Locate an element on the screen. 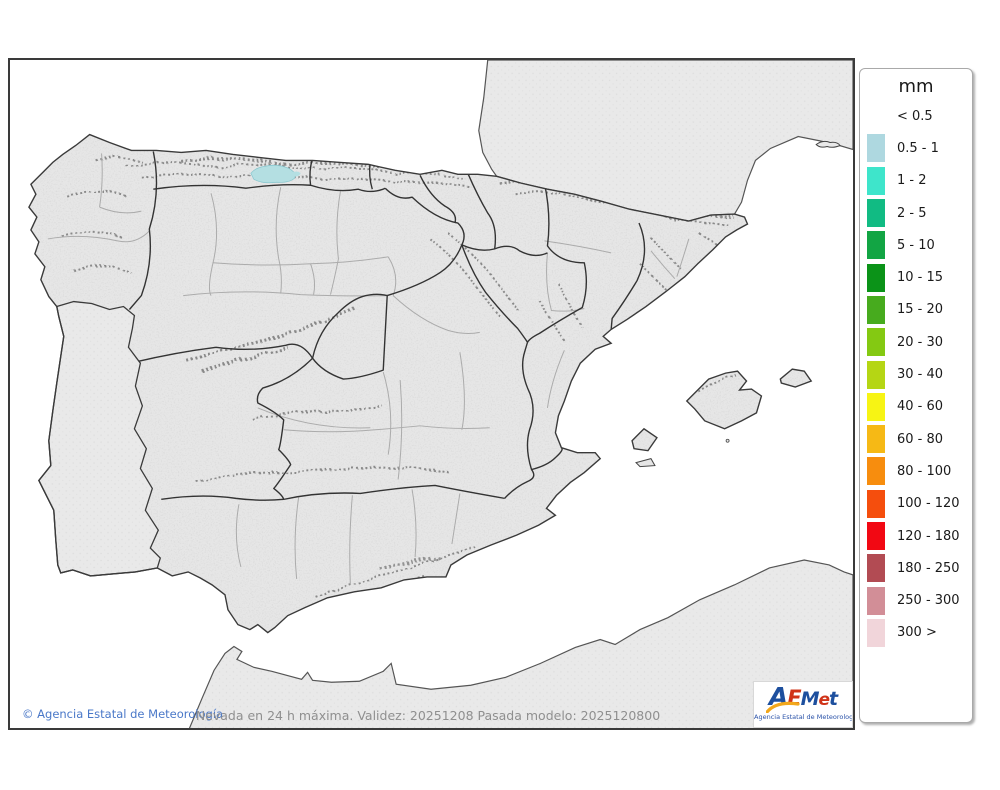 This screenshot has width=1000, height=790. legend-label: 120 - 180 is located at coordinates (928, 536).